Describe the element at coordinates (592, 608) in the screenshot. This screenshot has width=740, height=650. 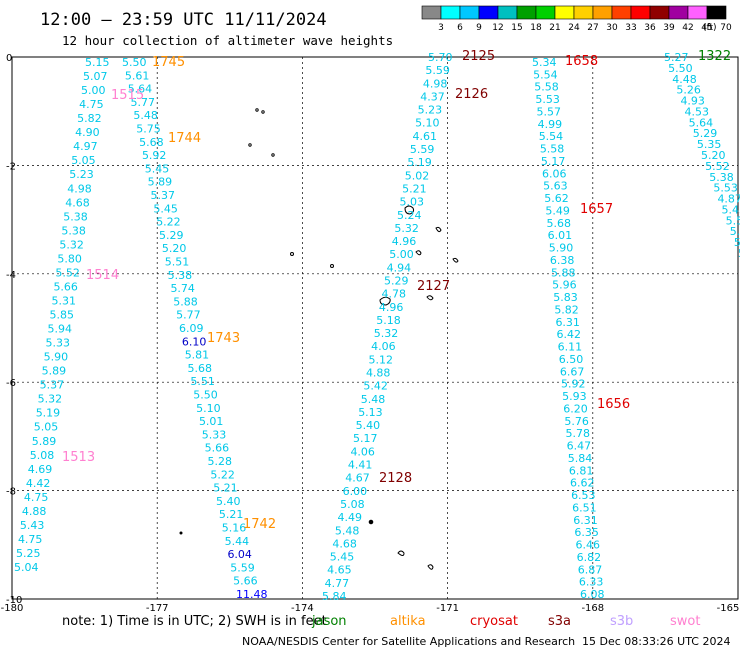
I see `x-tick-label: -168` at that location.